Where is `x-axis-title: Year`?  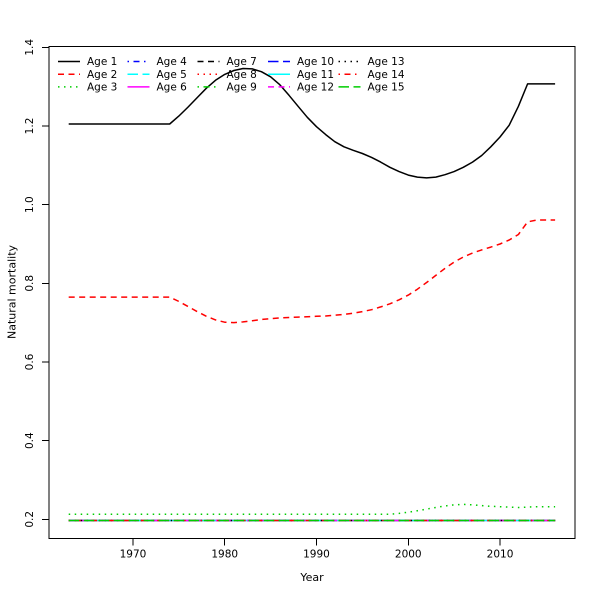 x-axis-title: Year is located at coordinates (312, 577).